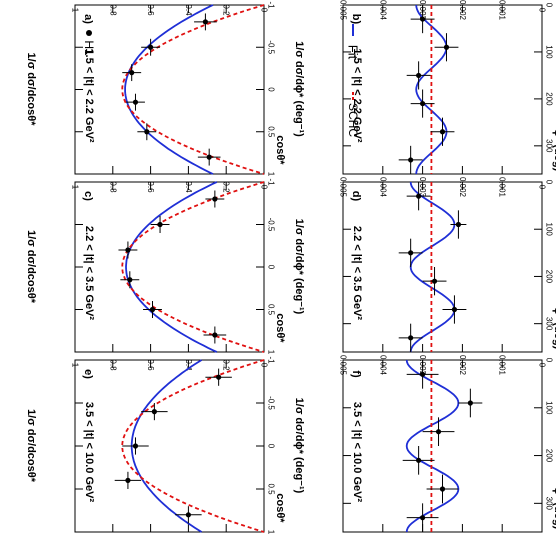 This screenshot has height=537, width=556. I want to click on panel-label: d), so click(356, 196).